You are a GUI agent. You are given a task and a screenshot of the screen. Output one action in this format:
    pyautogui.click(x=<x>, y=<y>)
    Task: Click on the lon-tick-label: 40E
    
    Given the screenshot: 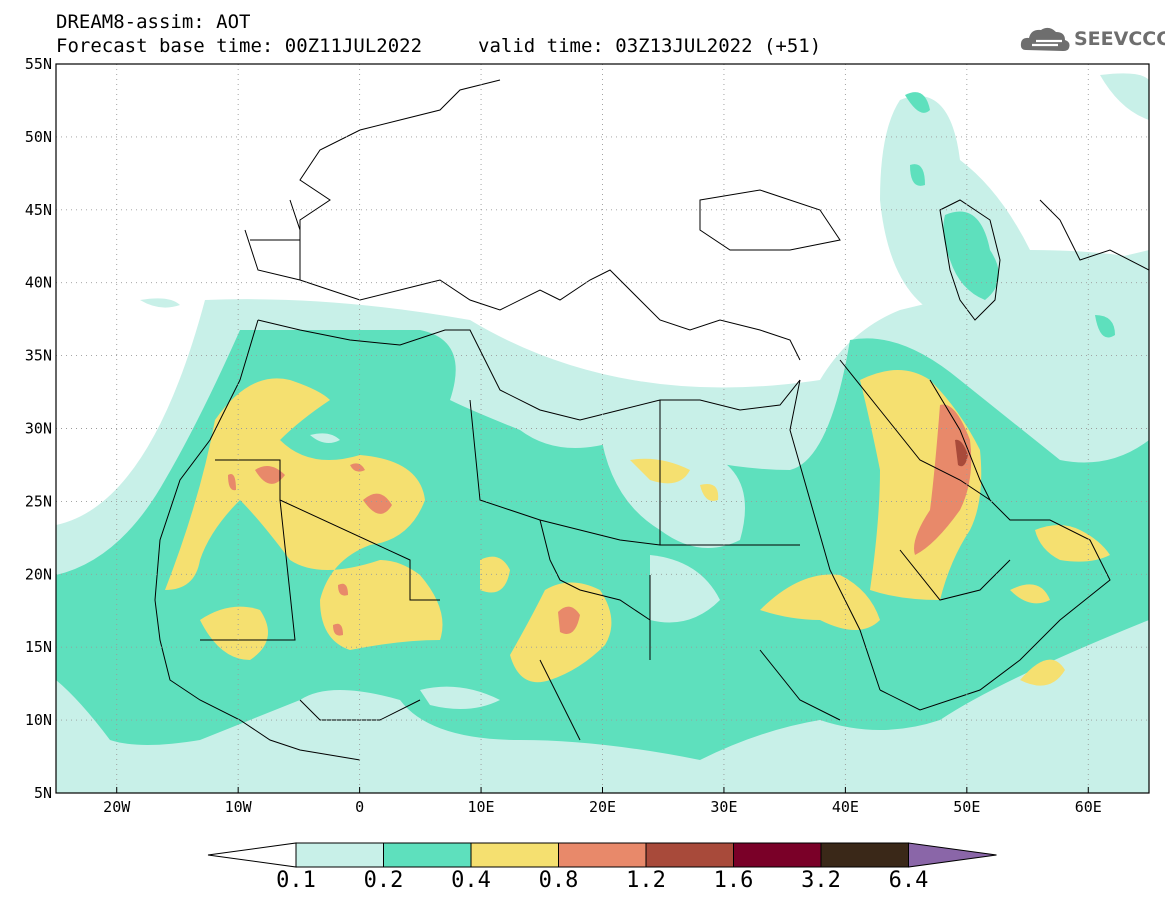 What is the action you would take?
    pyautogui.click(x=845, y=807)
    